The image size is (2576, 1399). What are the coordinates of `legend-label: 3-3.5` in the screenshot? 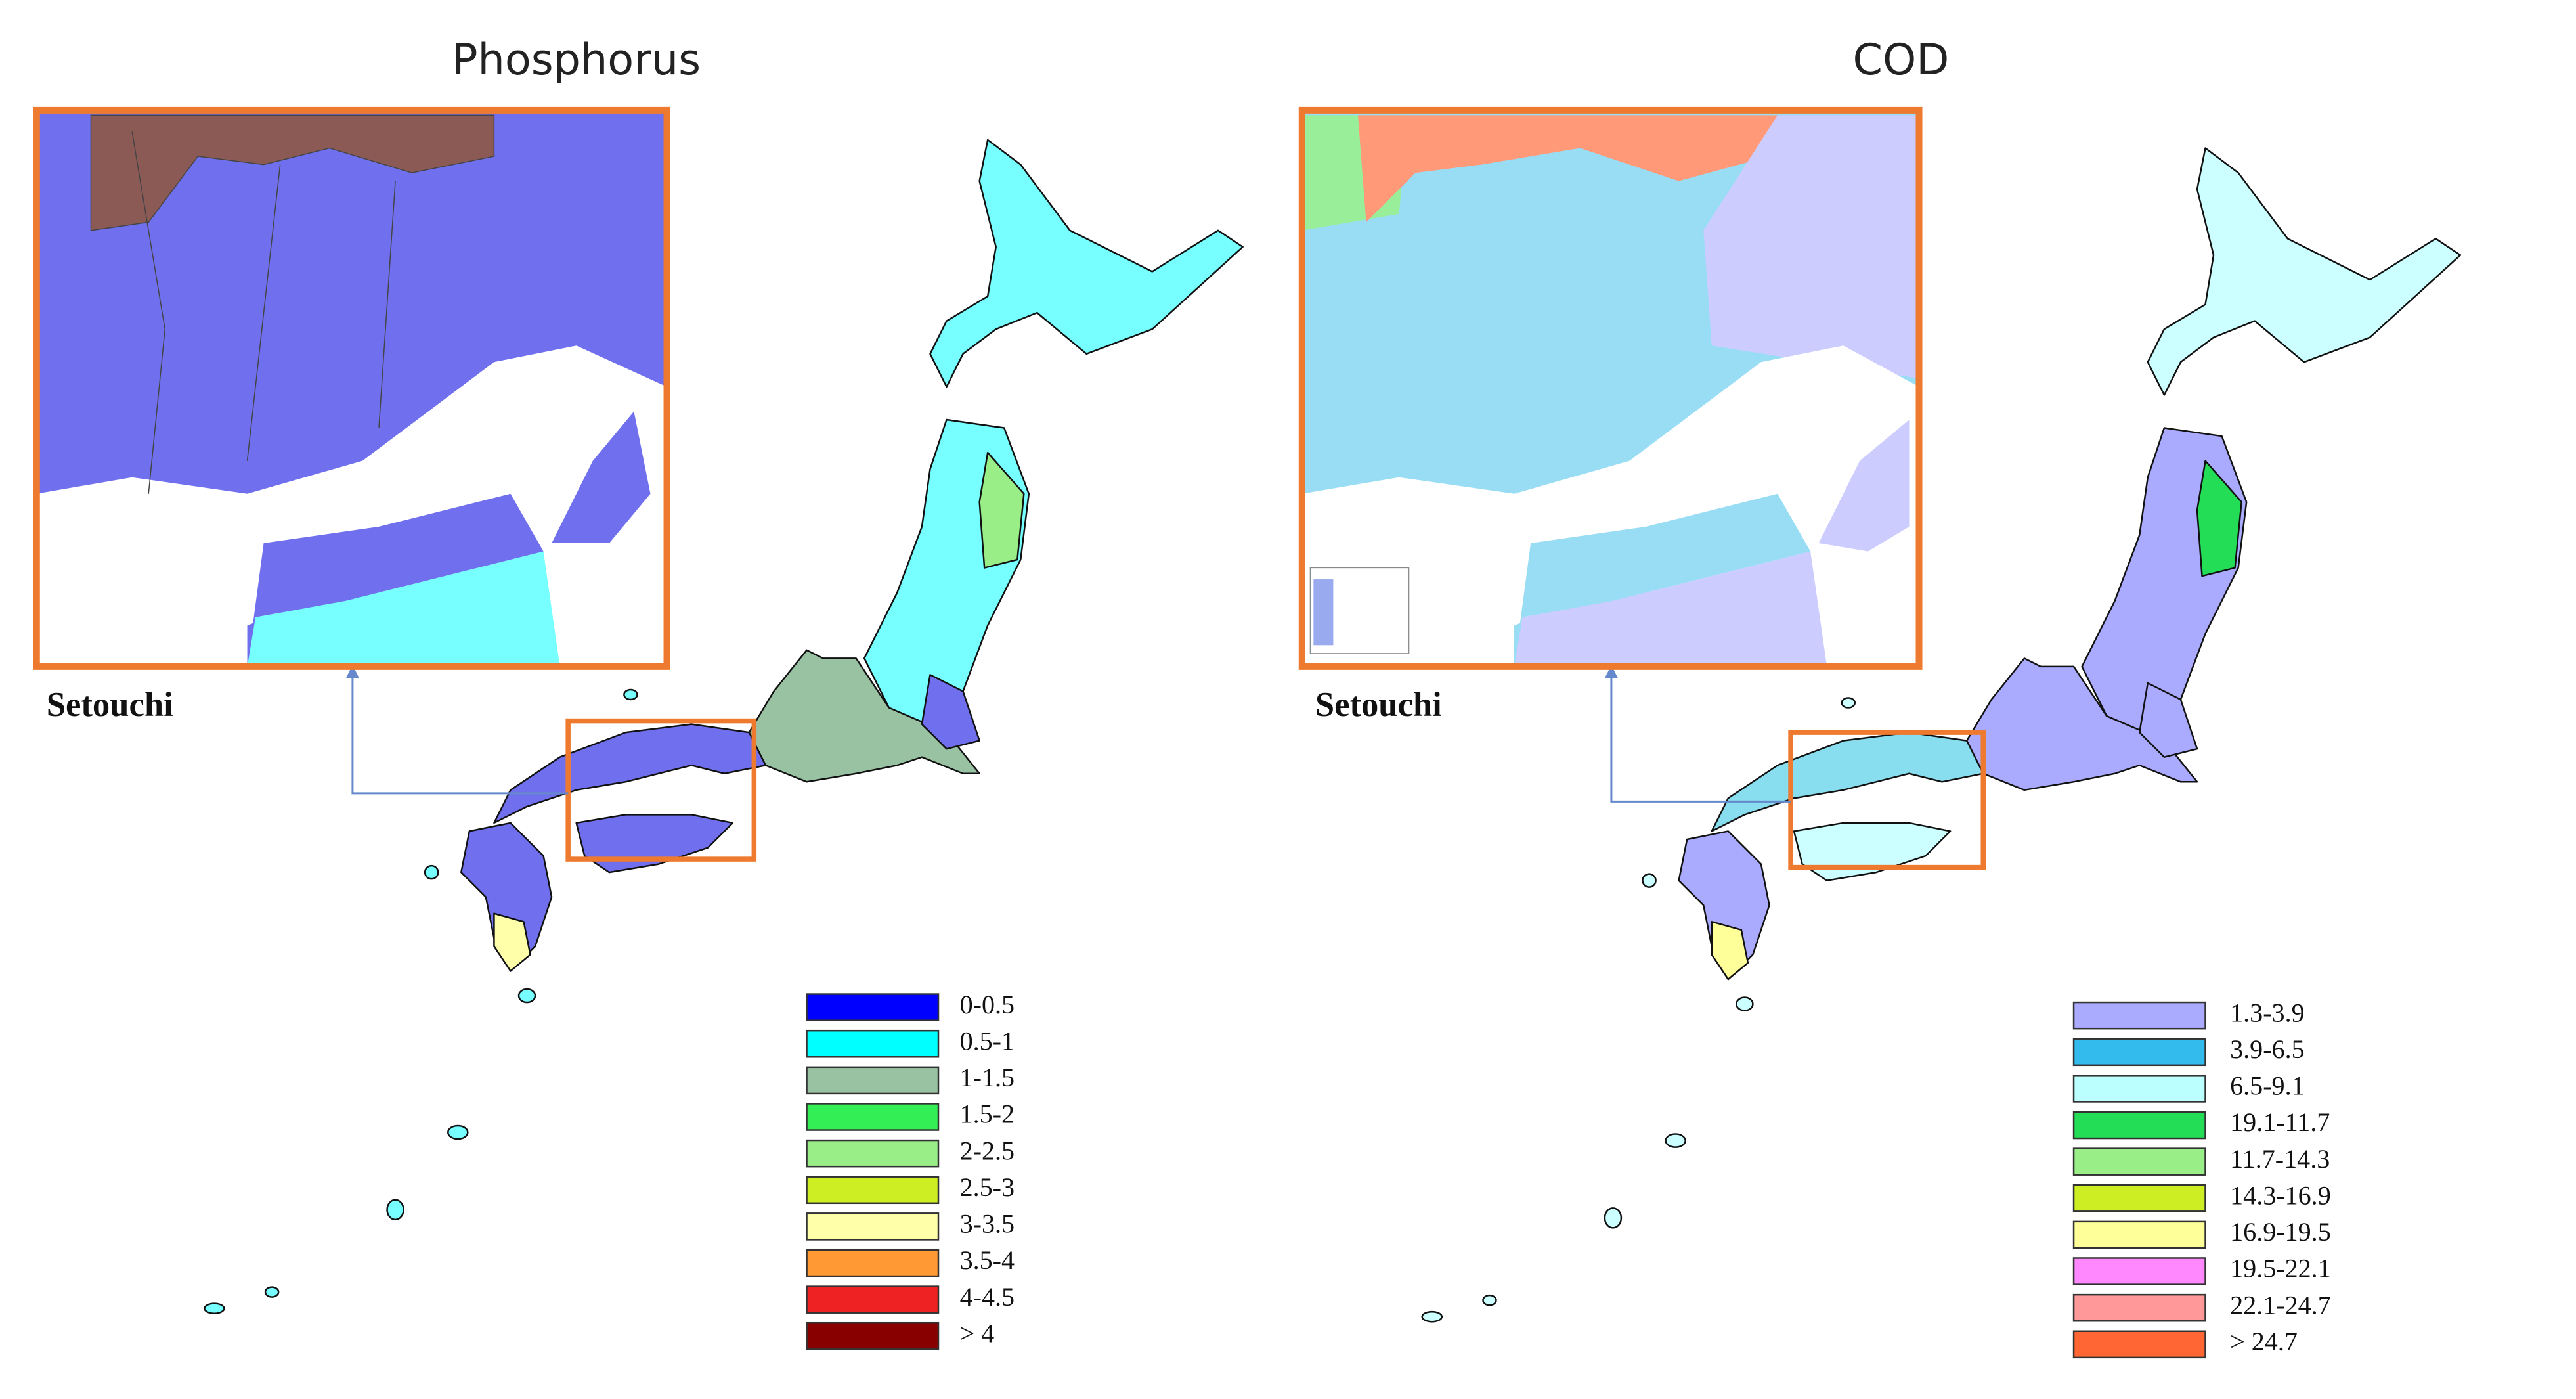 It's located at (987, 1224).